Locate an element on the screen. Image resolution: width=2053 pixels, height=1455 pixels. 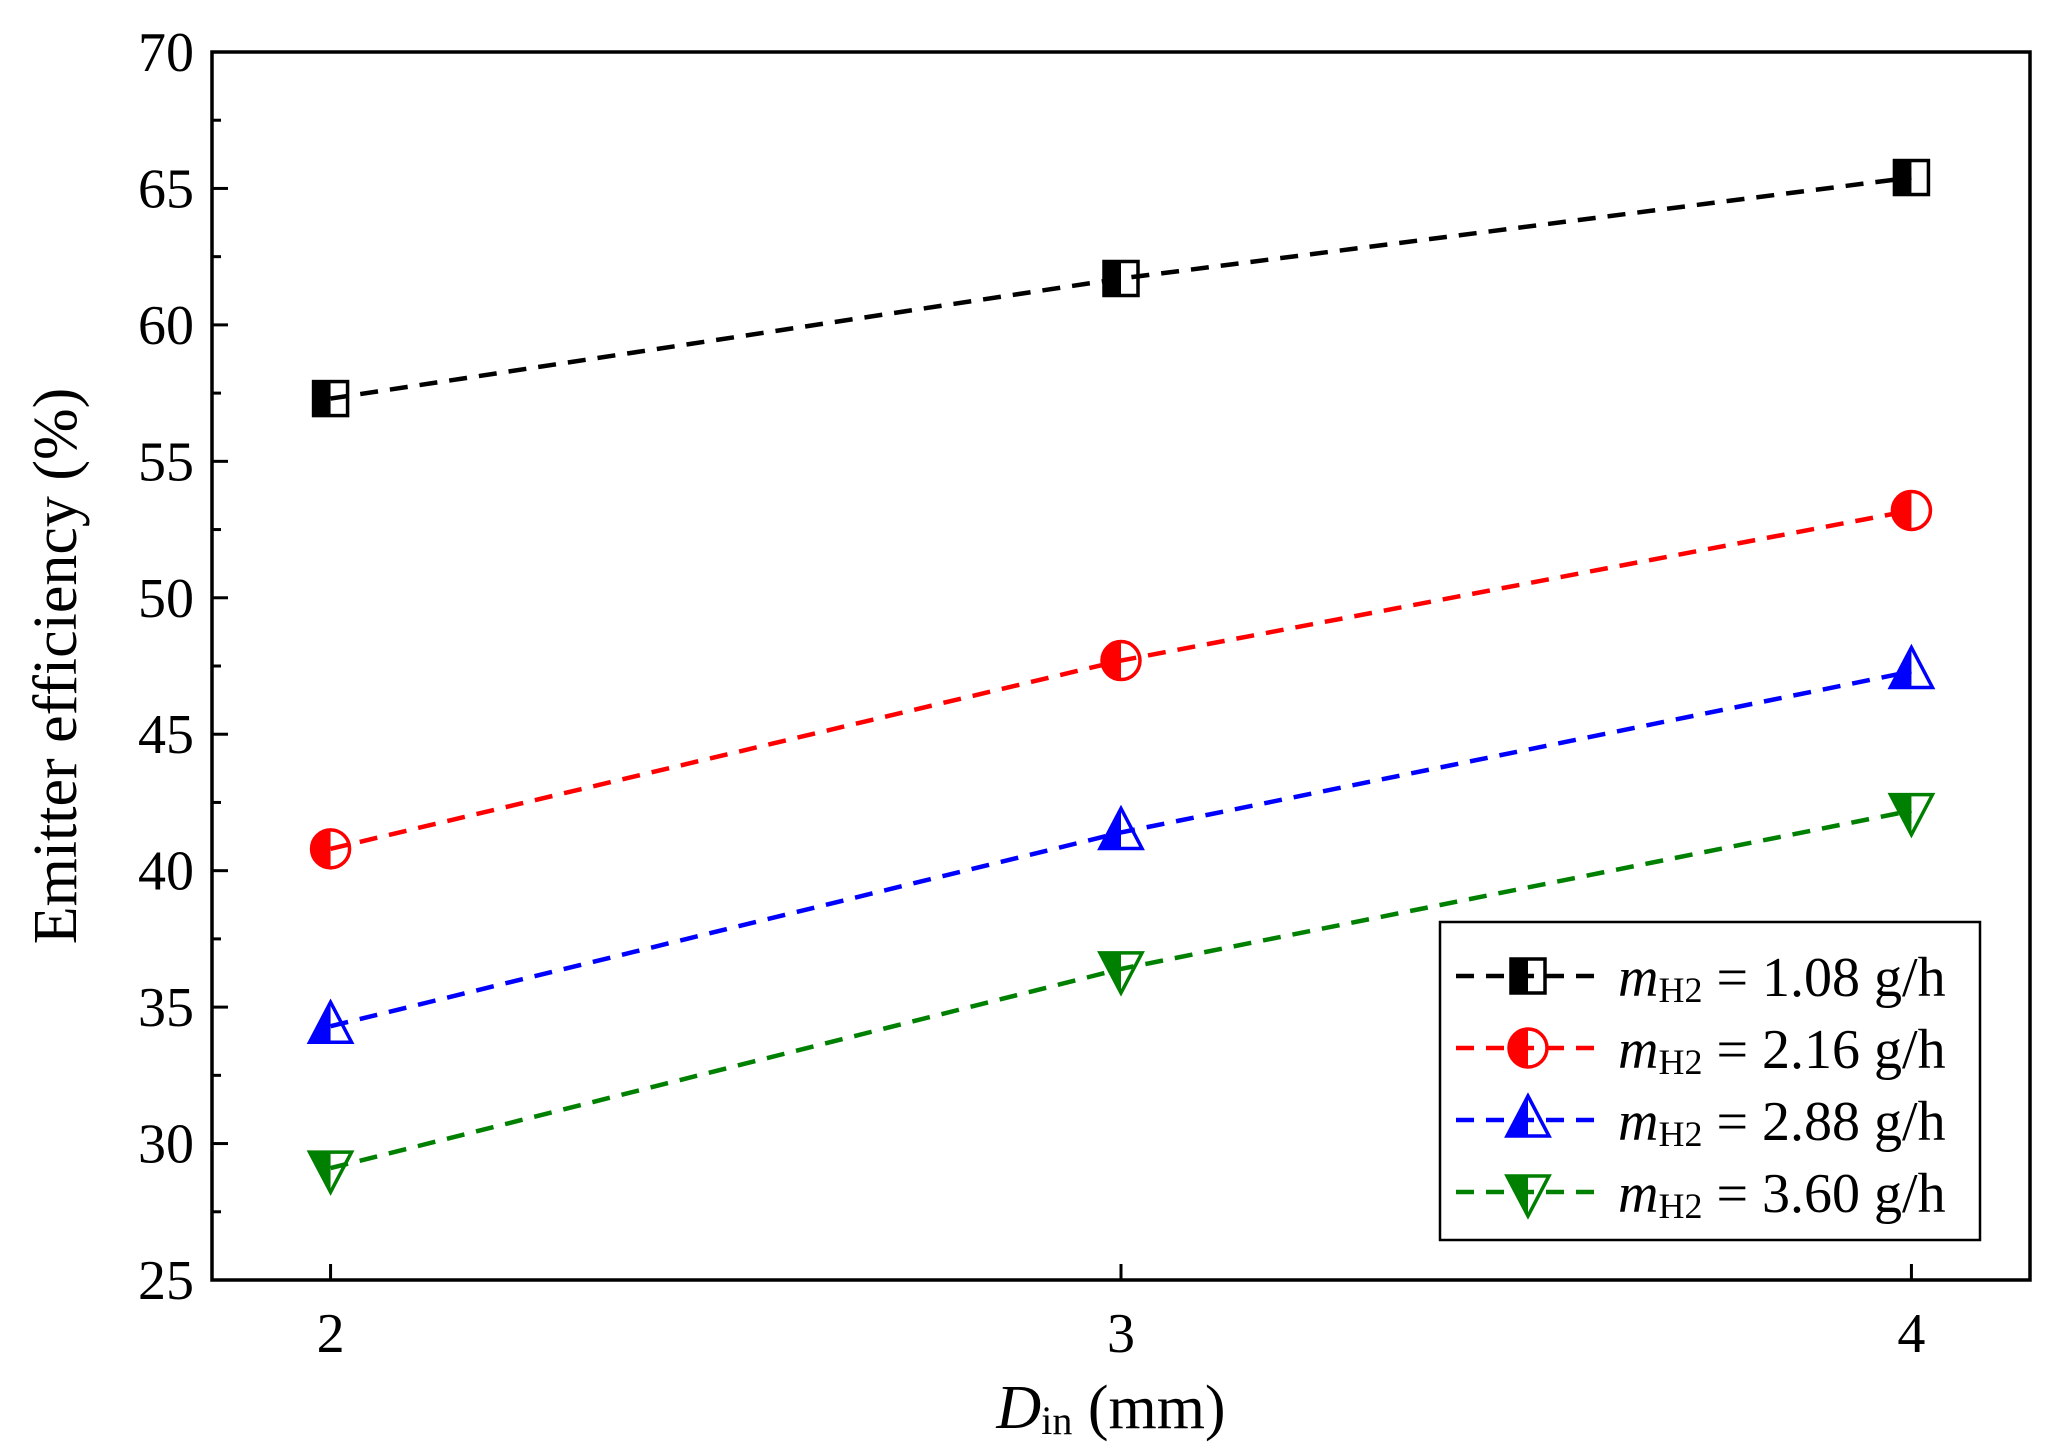
y-tick-label: 65 is located at coordinates (166, 189).